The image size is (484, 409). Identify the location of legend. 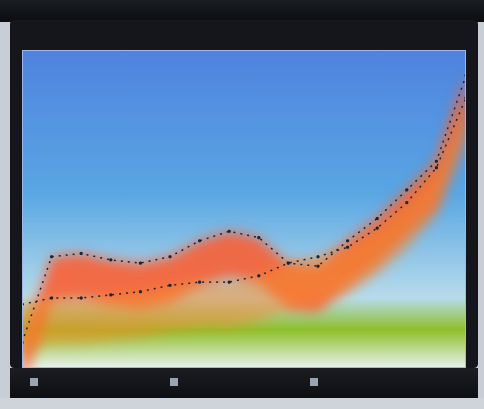
(244, 383).